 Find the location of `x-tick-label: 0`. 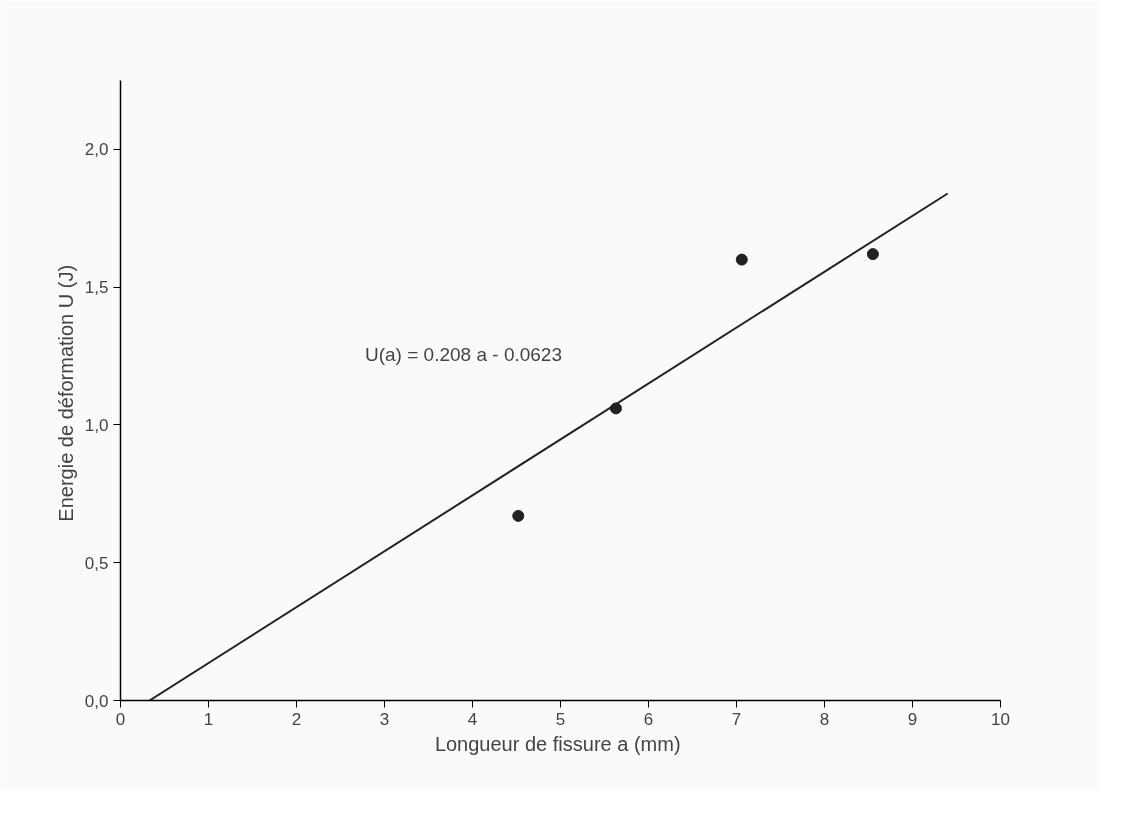

x-tick-label: 0 is located at coordinates (120, 719).